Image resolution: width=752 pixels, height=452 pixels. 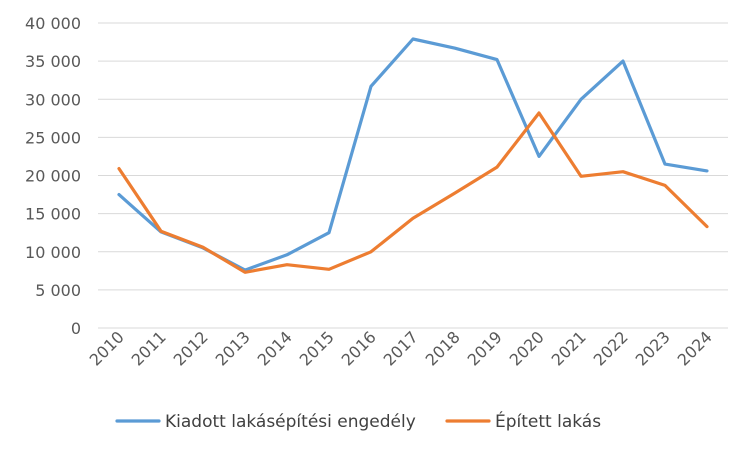 I want to click on y-tick-label: 15 000, so click(x=53, y=214).